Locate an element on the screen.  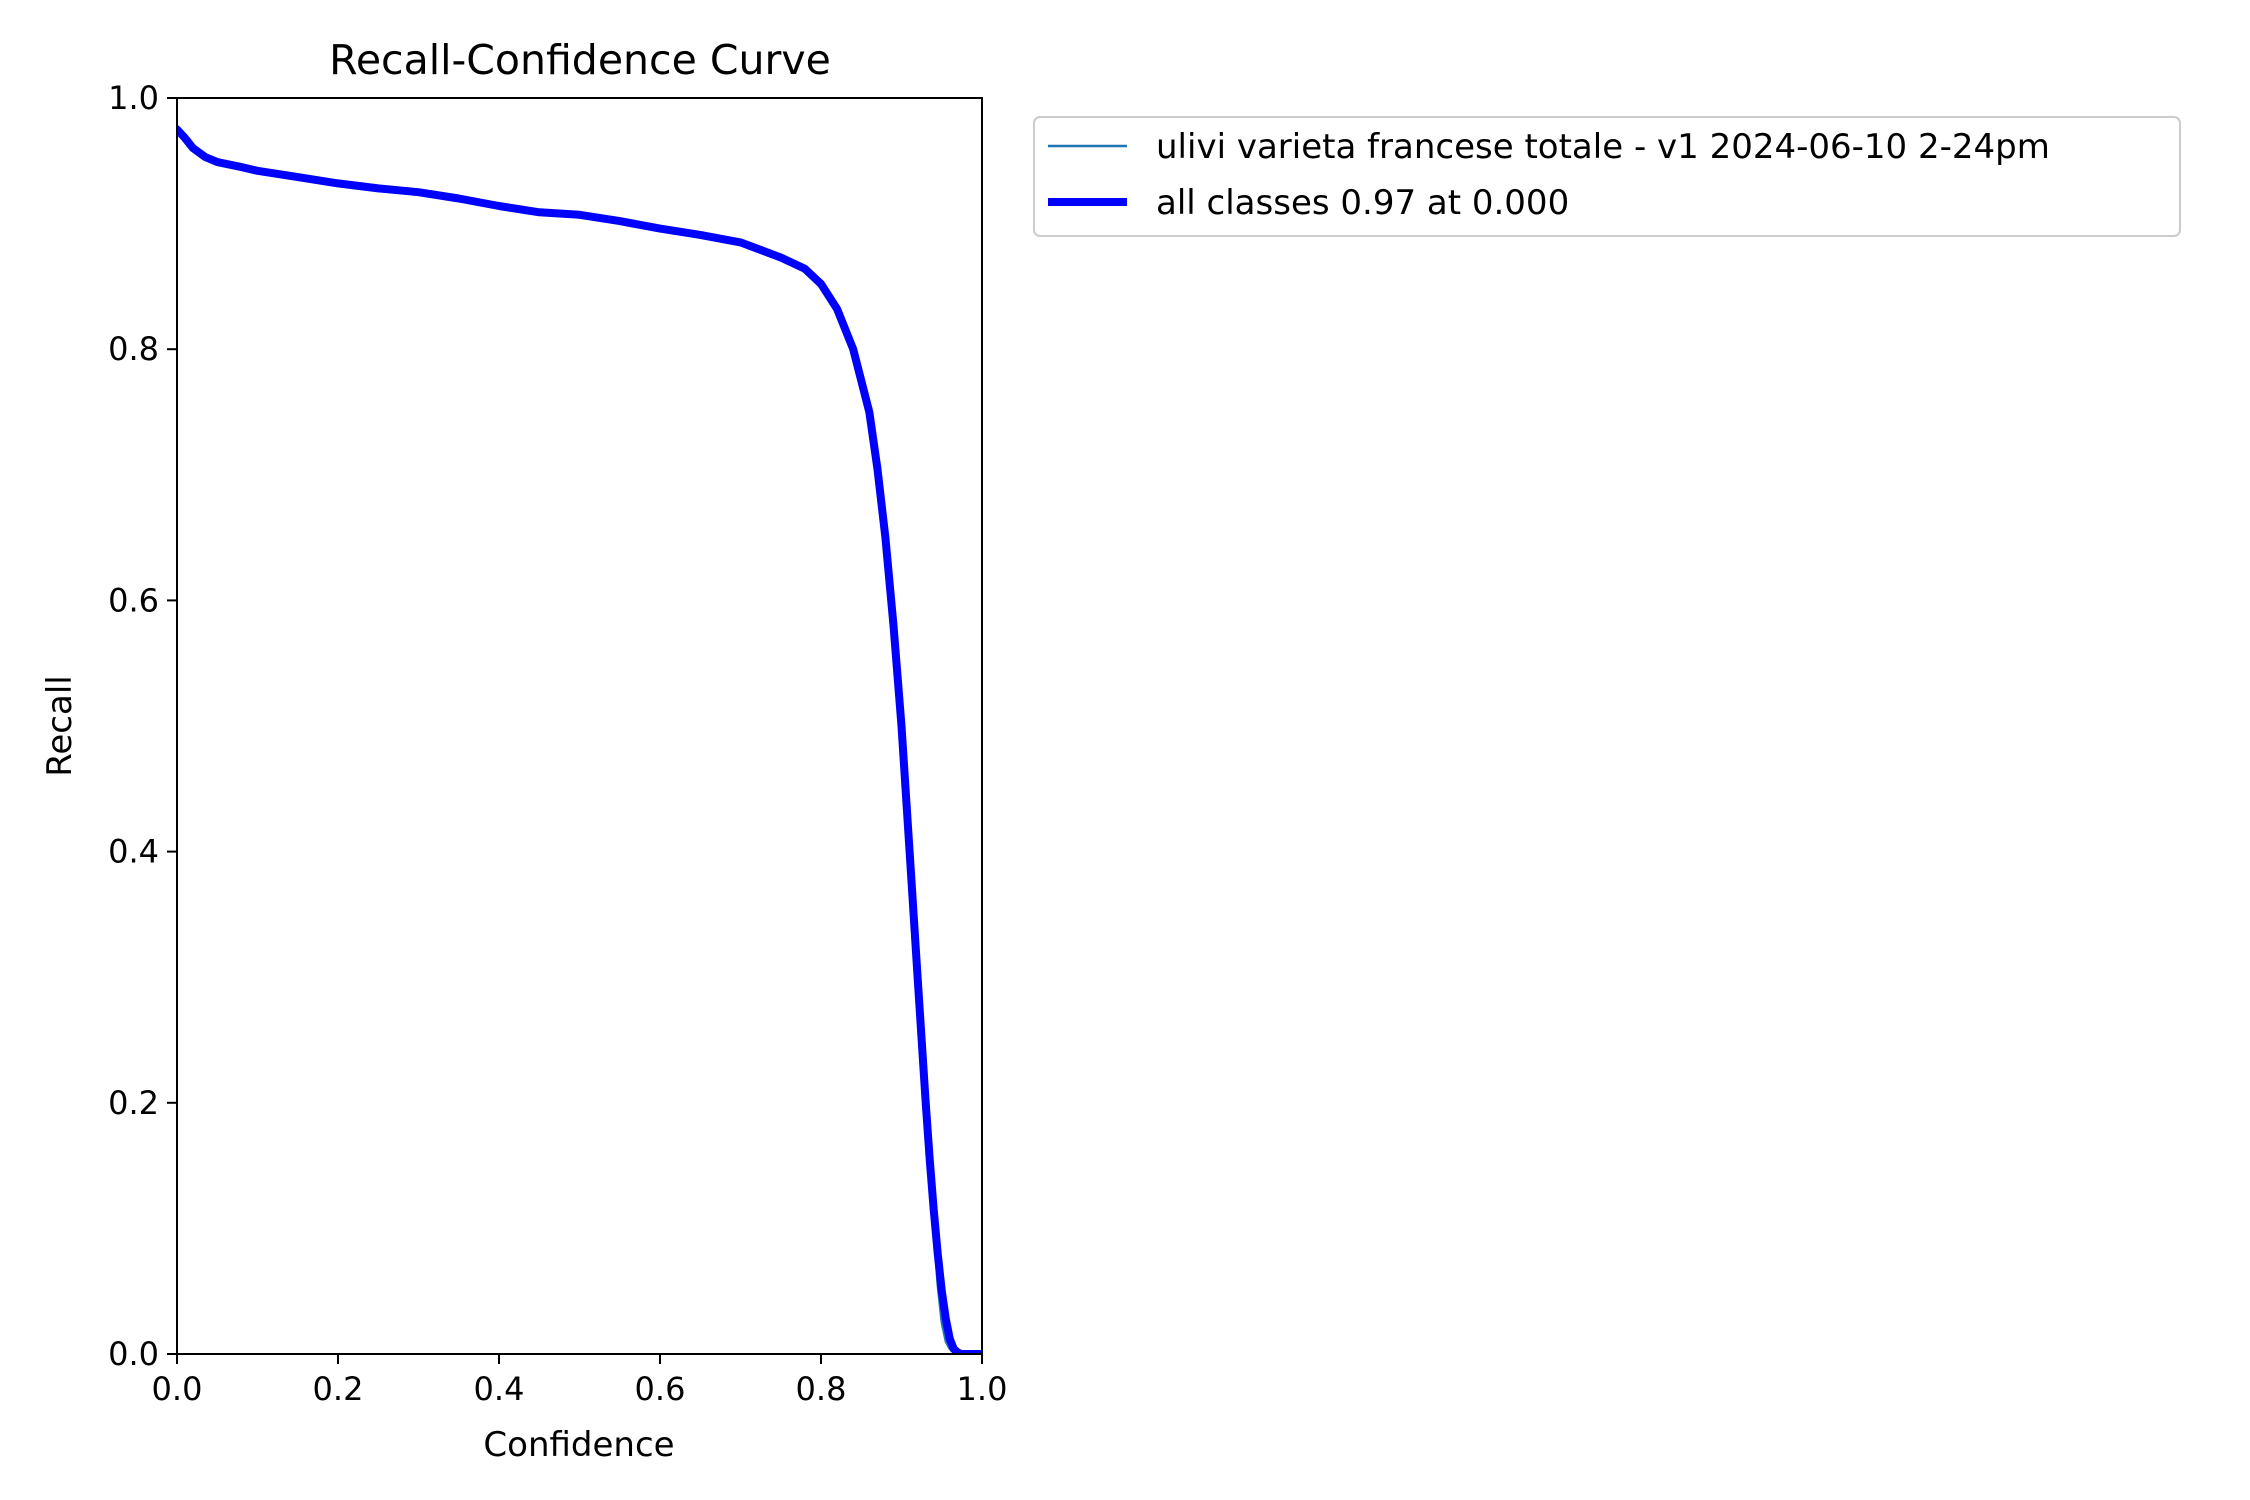
x-tick-label: 0.4 is located at coordinates (499, 1389).